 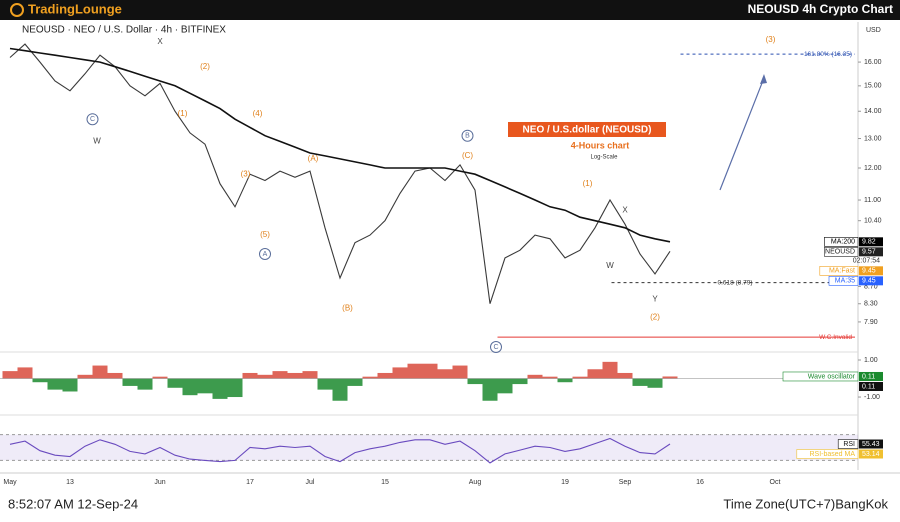 I want to click on tag-label: MA:200, so click(x=843, y=242).